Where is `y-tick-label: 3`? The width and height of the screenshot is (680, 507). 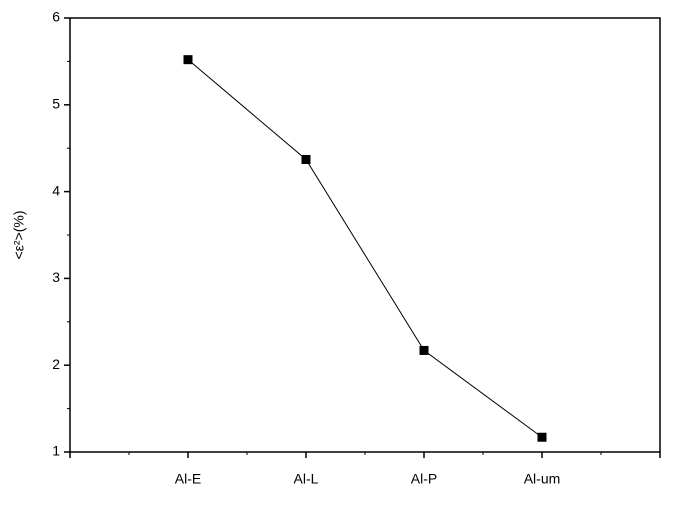 y-tick-label: 3 is located at coordinates (56, 277).